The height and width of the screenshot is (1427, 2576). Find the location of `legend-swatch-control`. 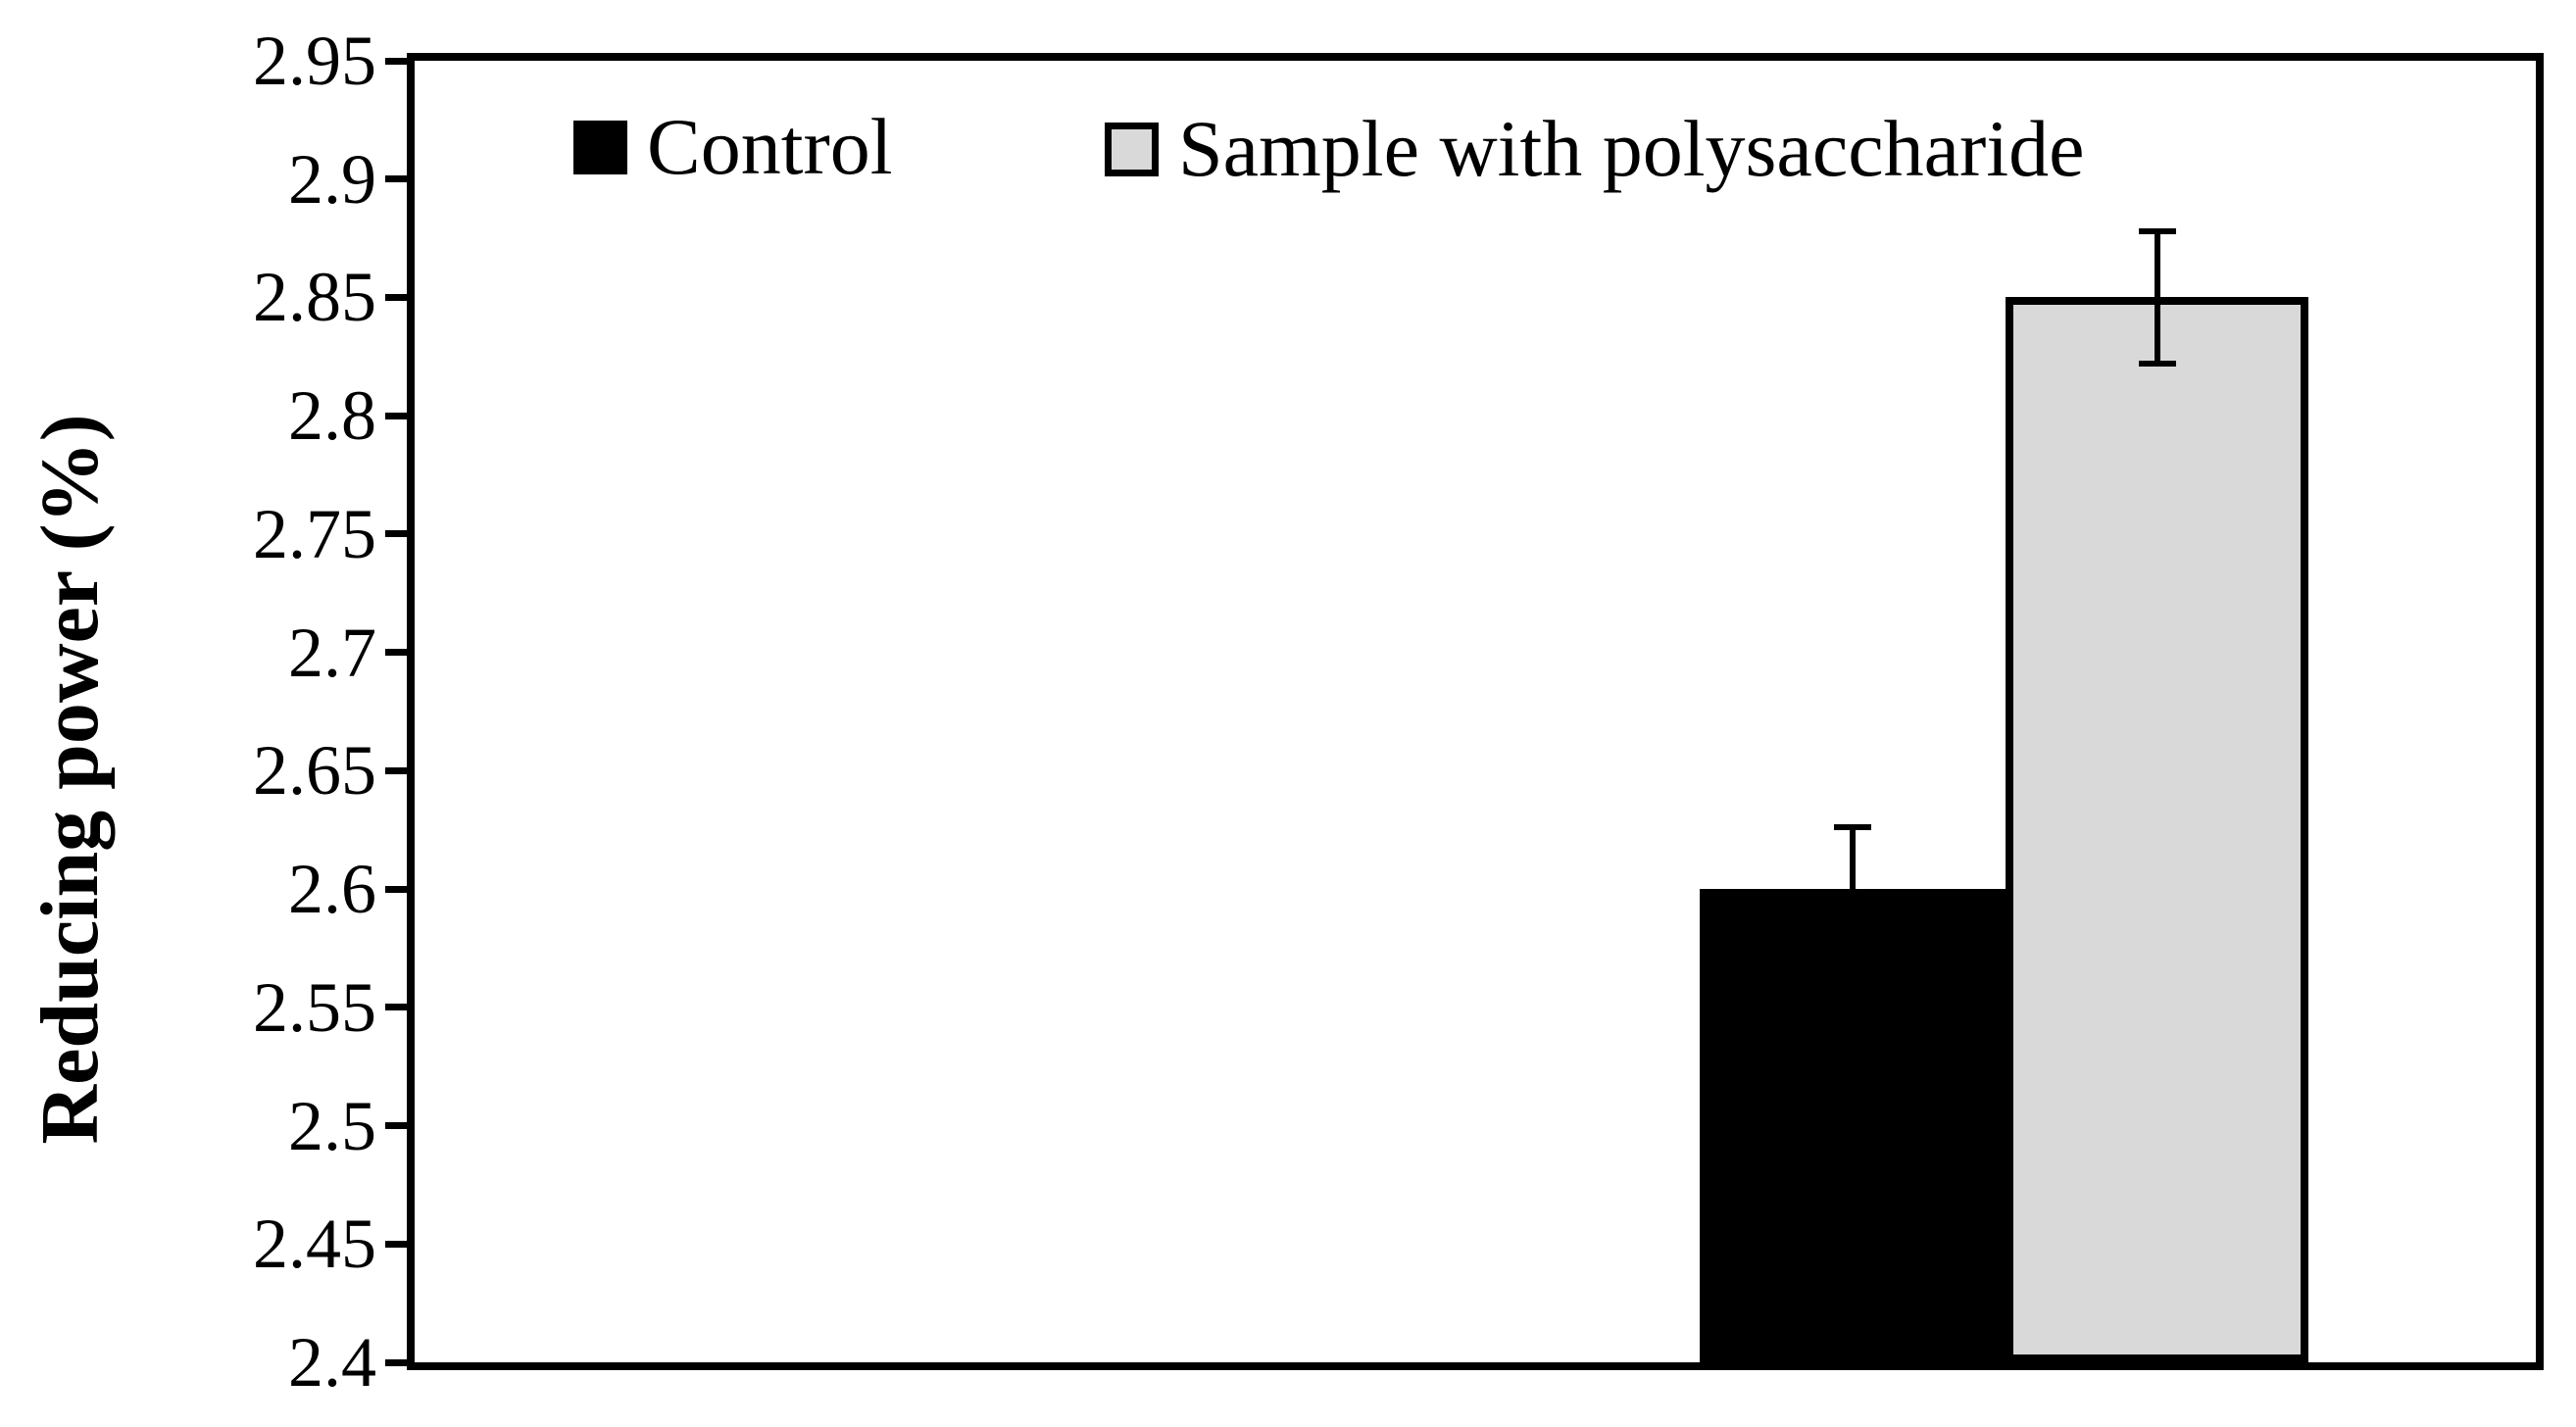

legend-swatch-control is located at coordinates (600, 147).